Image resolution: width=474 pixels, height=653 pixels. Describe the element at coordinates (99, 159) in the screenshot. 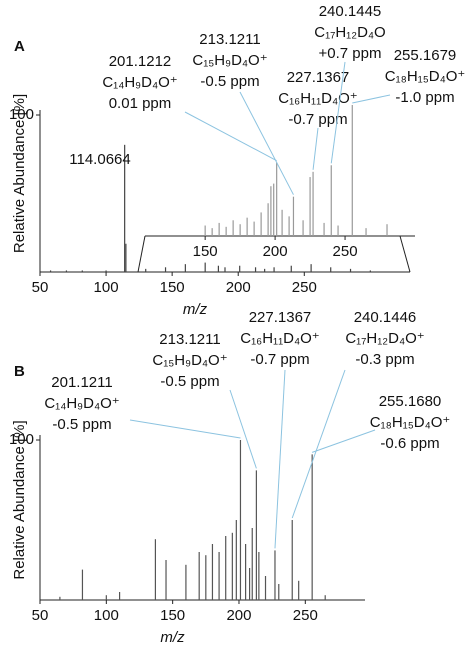

I see `annotation-mass: 114.0664` at that location.